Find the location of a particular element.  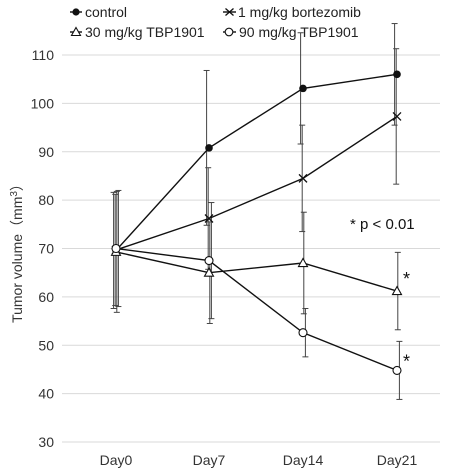

legend-entry-bortezomib: 1 mg/kg bortezomib is located at coordinates (292, 12).